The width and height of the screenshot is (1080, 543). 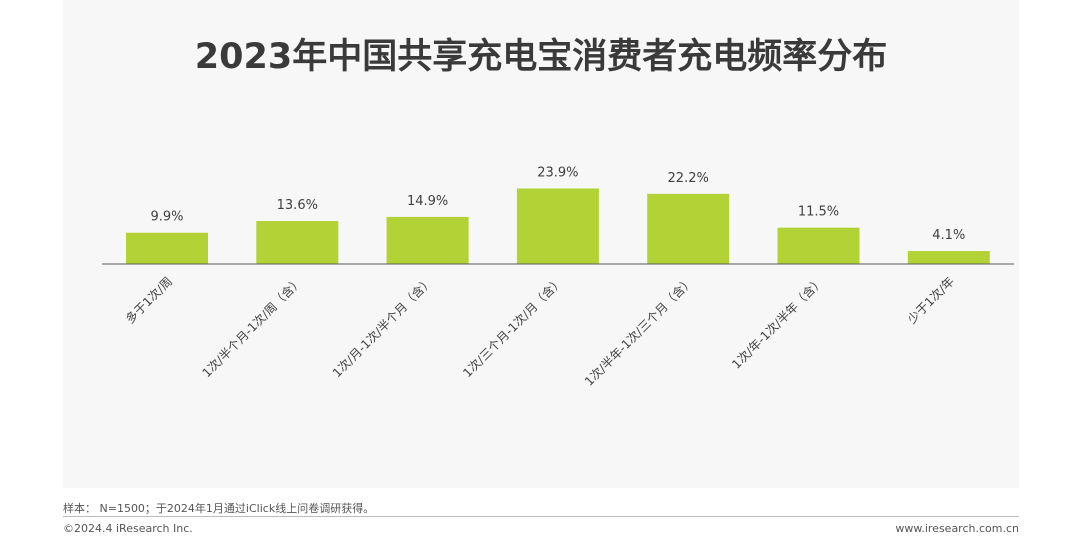 I want to click on data-label-1: 9.9%, so click(x=166, y=217).